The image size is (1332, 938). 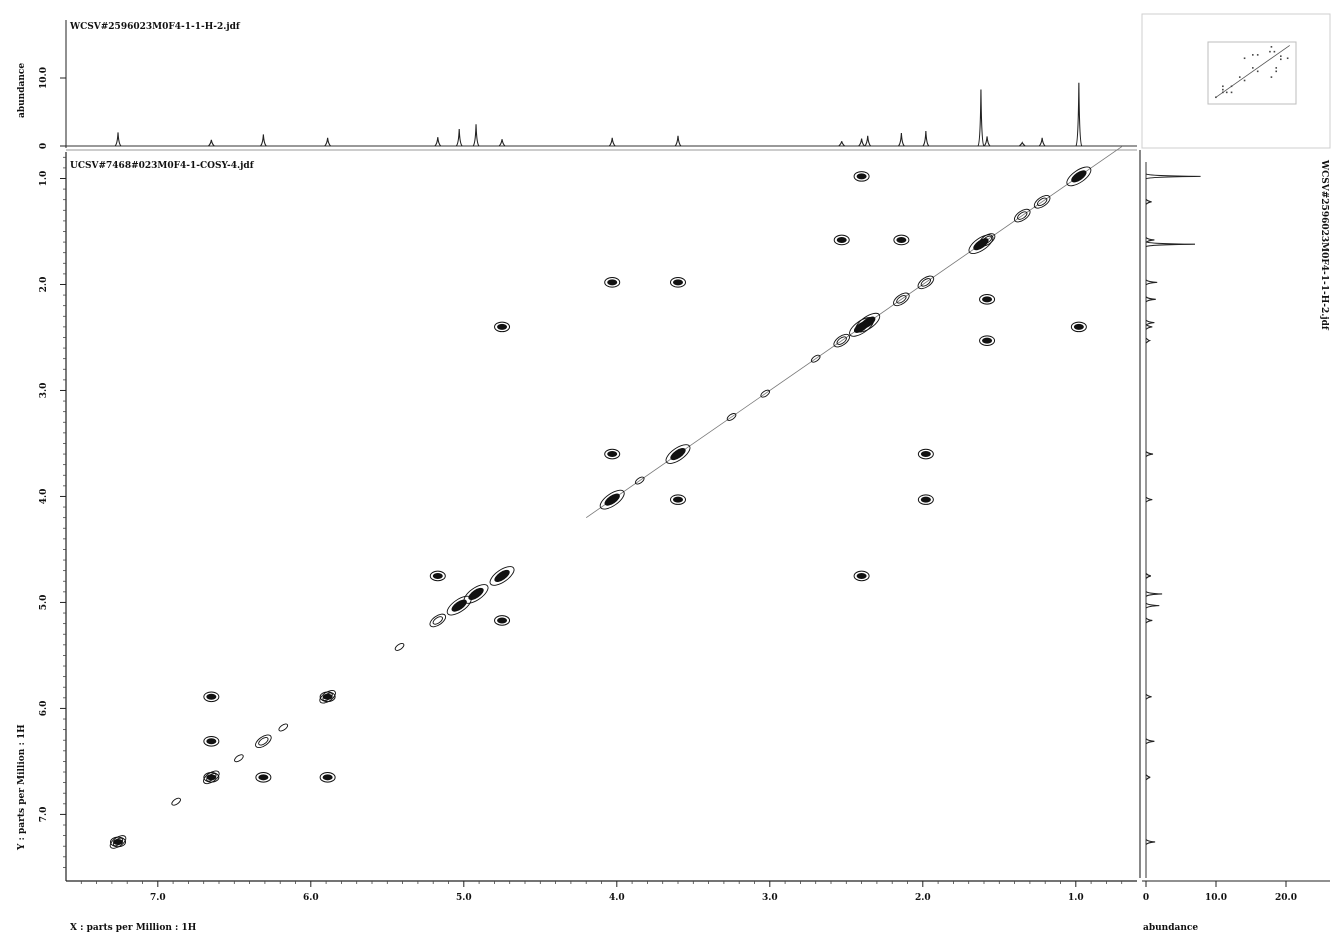 I want to click on x-axis-title: X : parts per Million : 1H, so click(x=133, y=928).